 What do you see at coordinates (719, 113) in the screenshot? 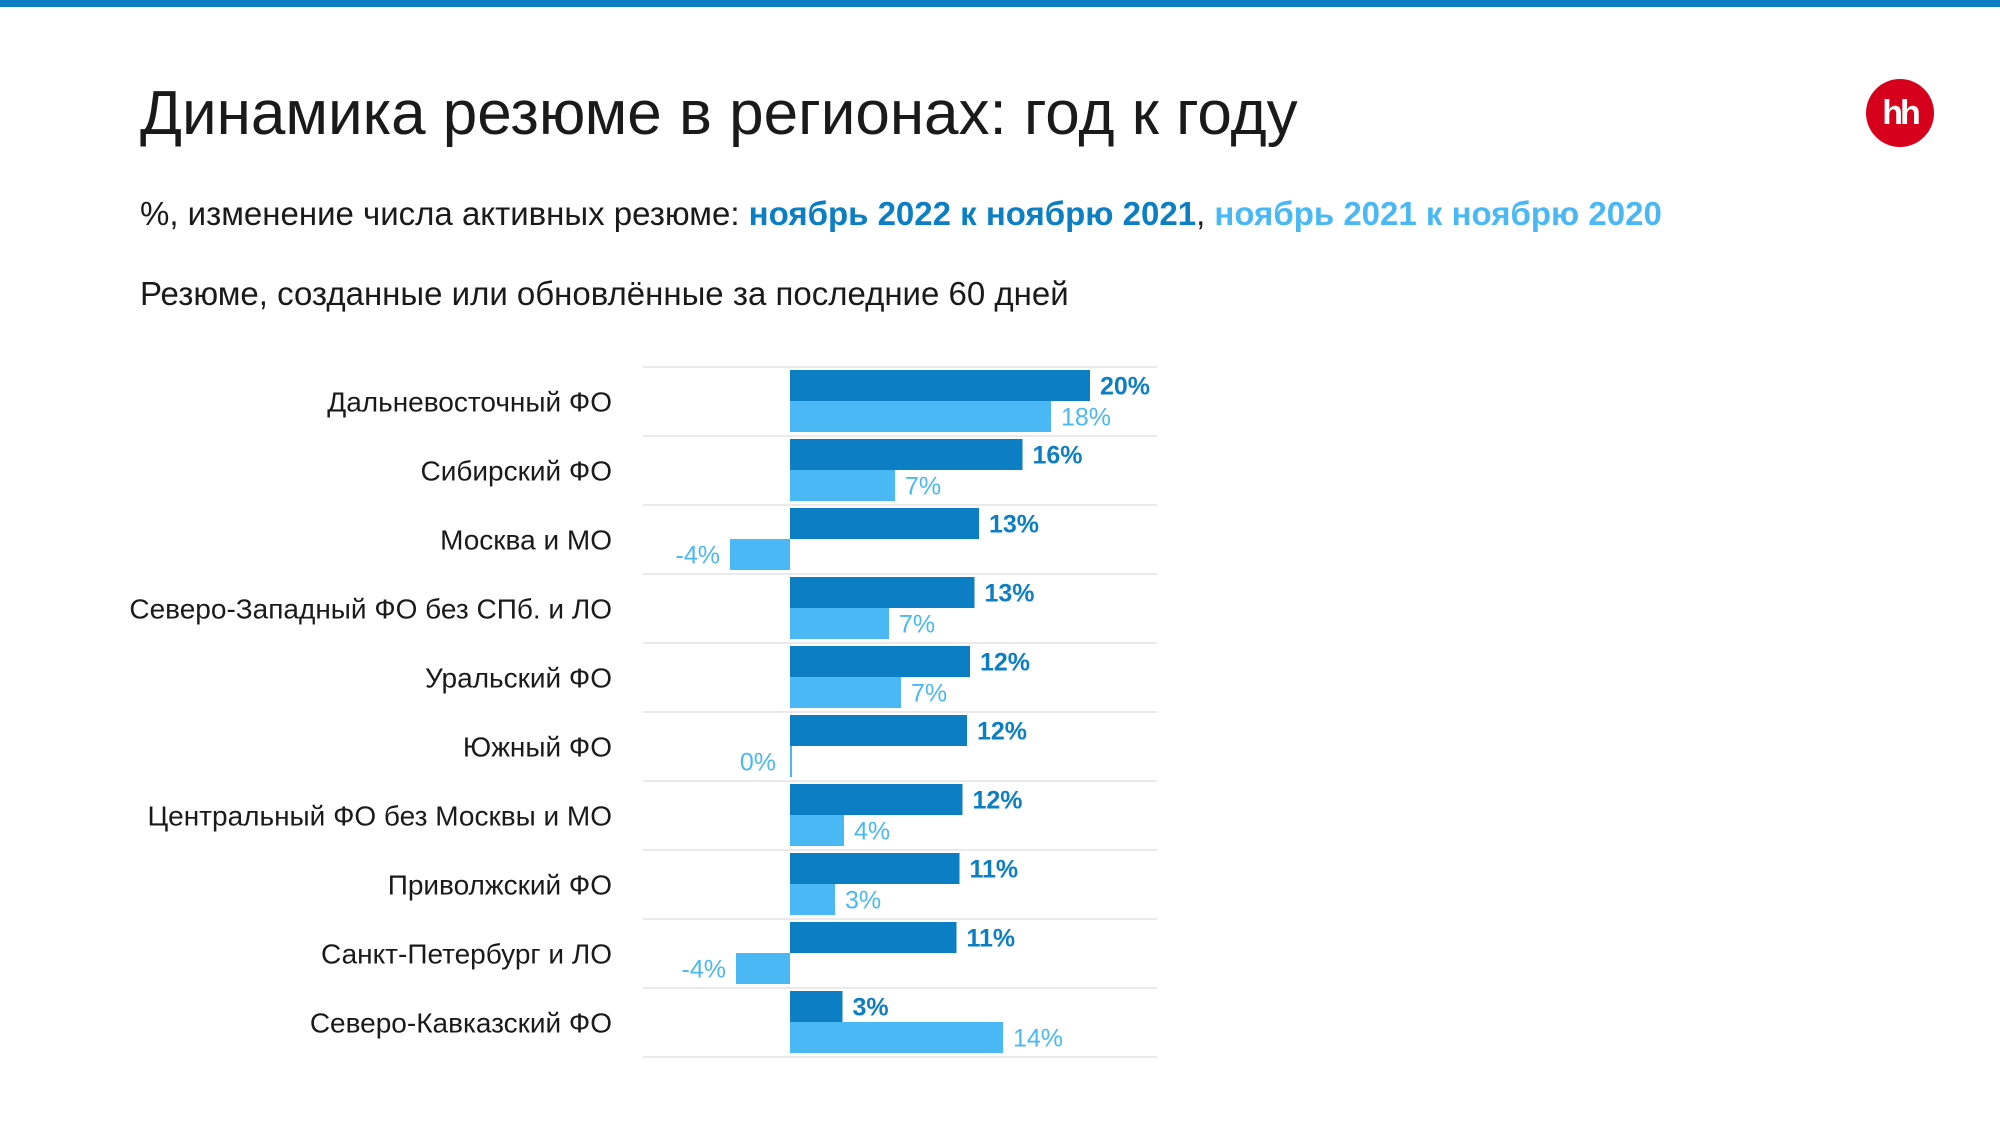
I see `page-title: Динамика резюме в регионах: год к году` at bounding box center [719, 113].